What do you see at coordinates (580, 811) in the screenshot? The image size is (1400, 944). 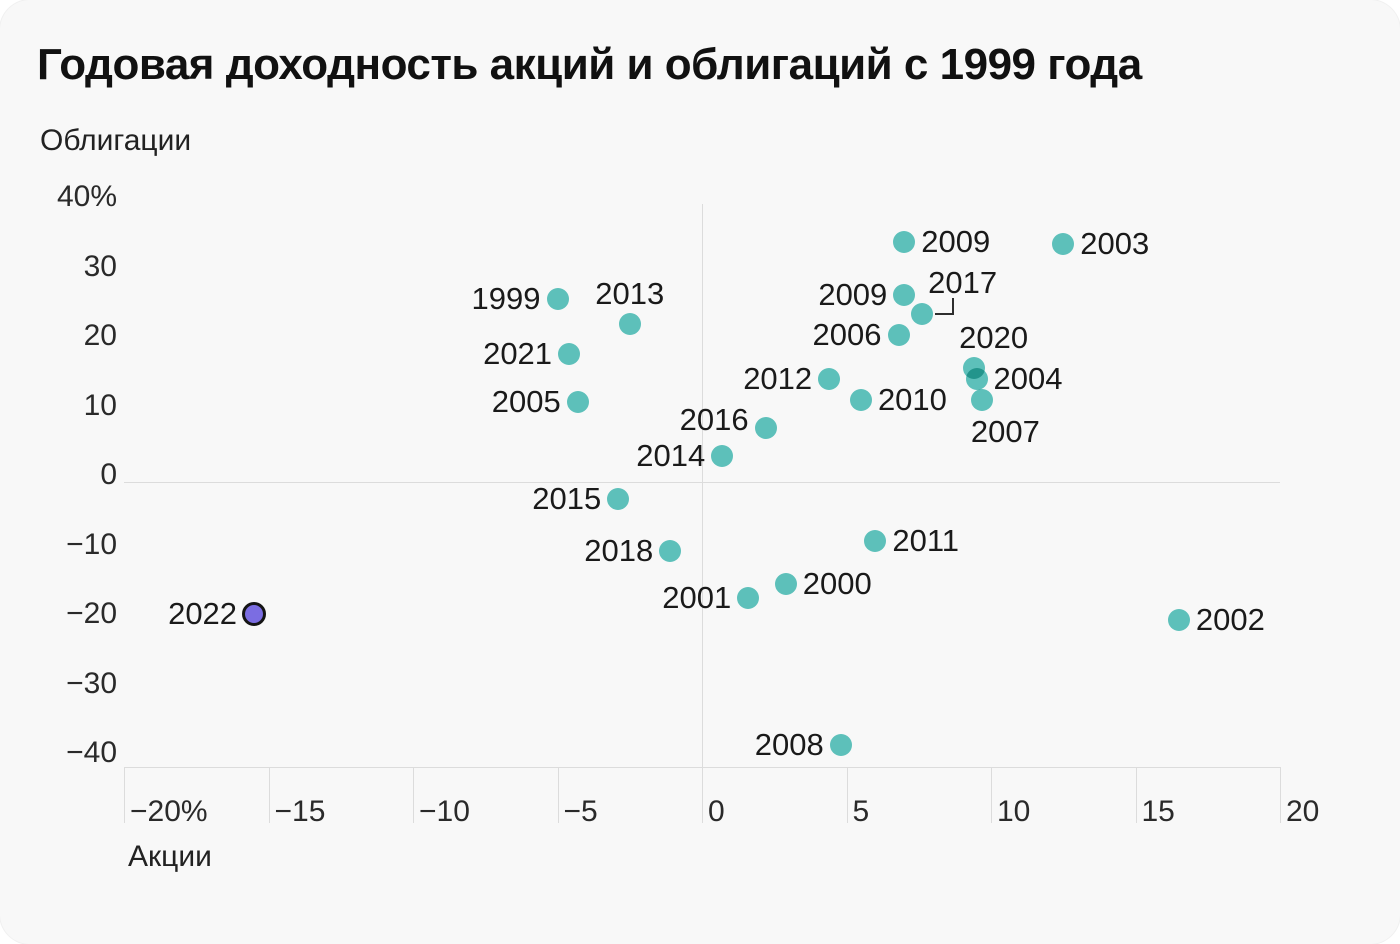 I see `x-tick-label: −5` at bounding box center [580, 811].